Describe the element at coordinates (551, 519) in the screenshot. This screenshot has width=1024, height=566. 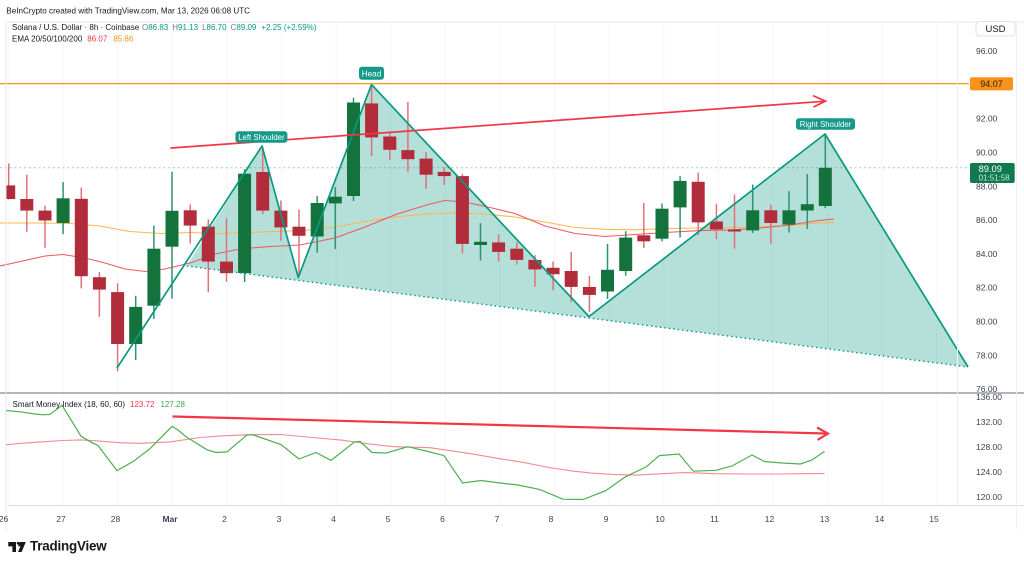
I see `svg-text: 8` at that location.